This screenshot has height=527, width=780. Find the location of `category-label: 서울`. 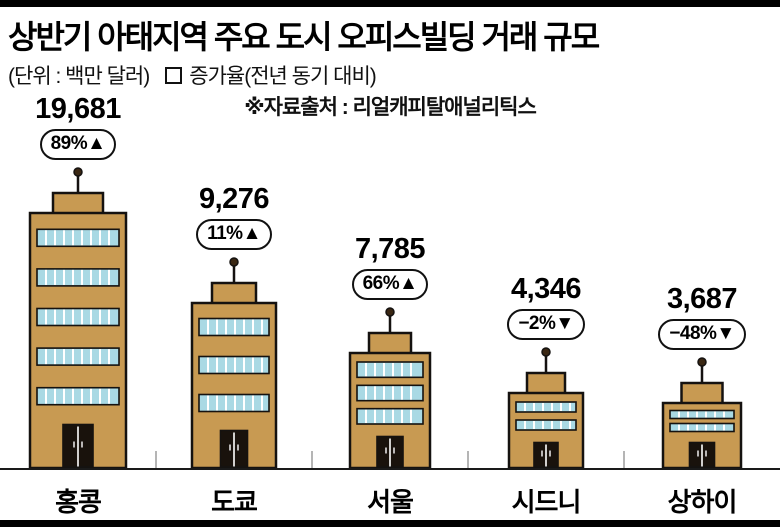

category-label: 서울 is located at coordinates (390, 502).